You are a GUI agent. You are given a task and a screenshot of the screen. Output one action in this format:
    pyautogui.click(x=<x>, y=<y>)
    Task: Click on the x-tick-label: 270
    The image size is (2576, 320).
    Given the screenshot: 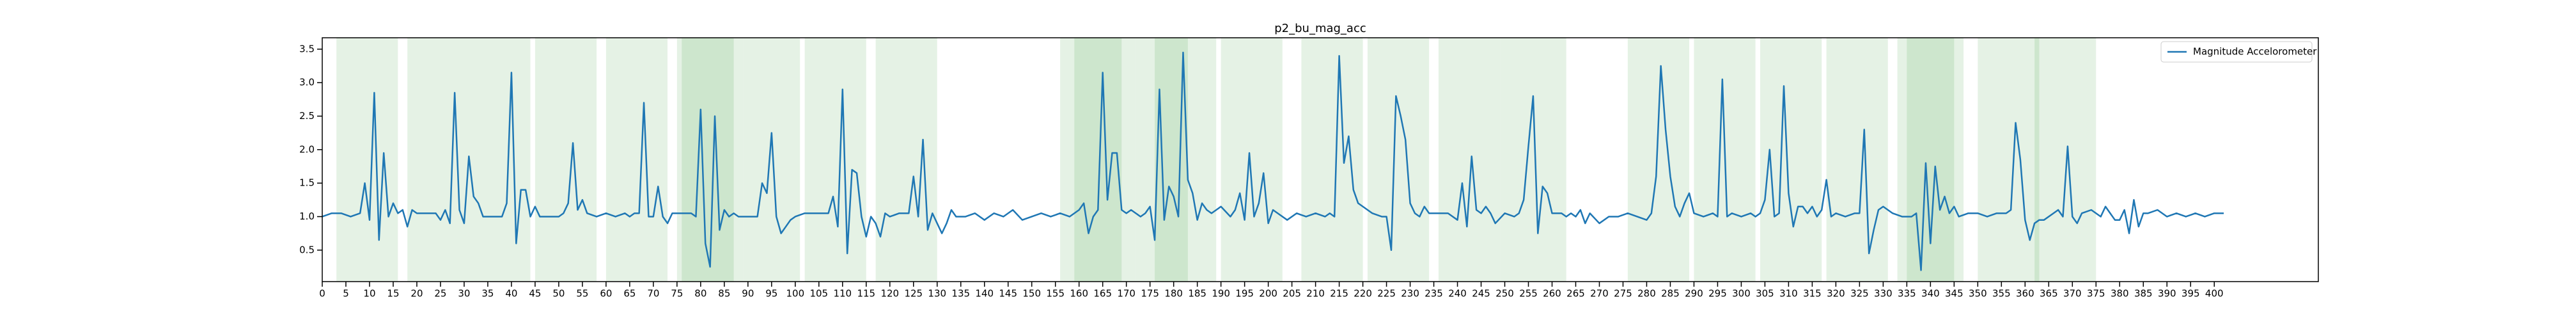 What is the action you would take?
    pyautogui.click(x=1600, y=294)
    